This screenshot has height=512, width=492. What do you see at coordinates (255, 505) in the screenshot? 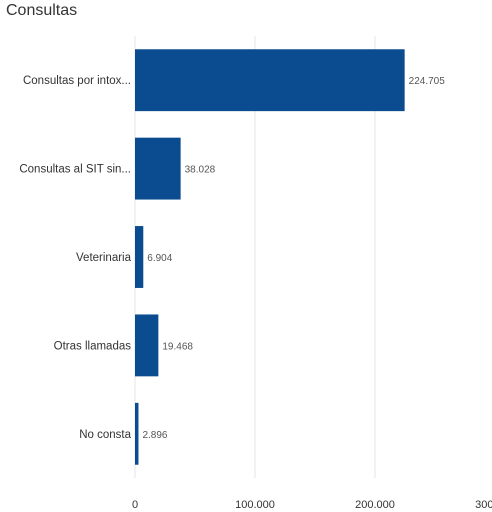
I see `x-tick-label: 100.000` at bounding box center [255, 505].